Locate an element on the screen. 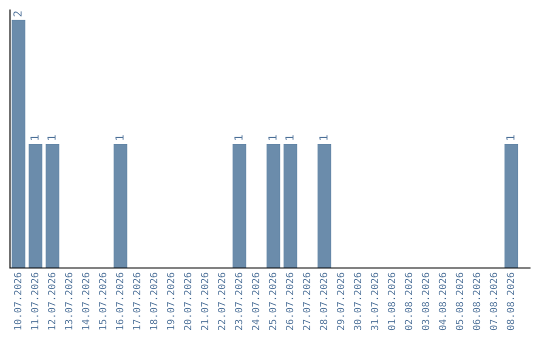 The image size is (540, 340). data-label: 2 is located at coordinates (17, 13).